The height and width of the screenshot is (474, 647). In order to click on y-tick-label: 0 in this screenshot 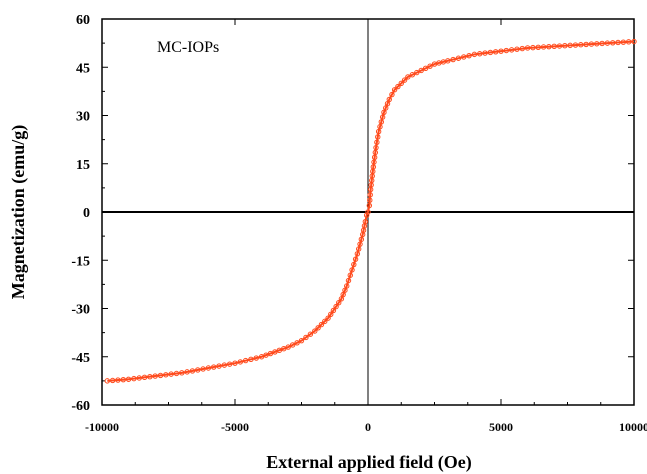, I will do `click(86, 213)`.